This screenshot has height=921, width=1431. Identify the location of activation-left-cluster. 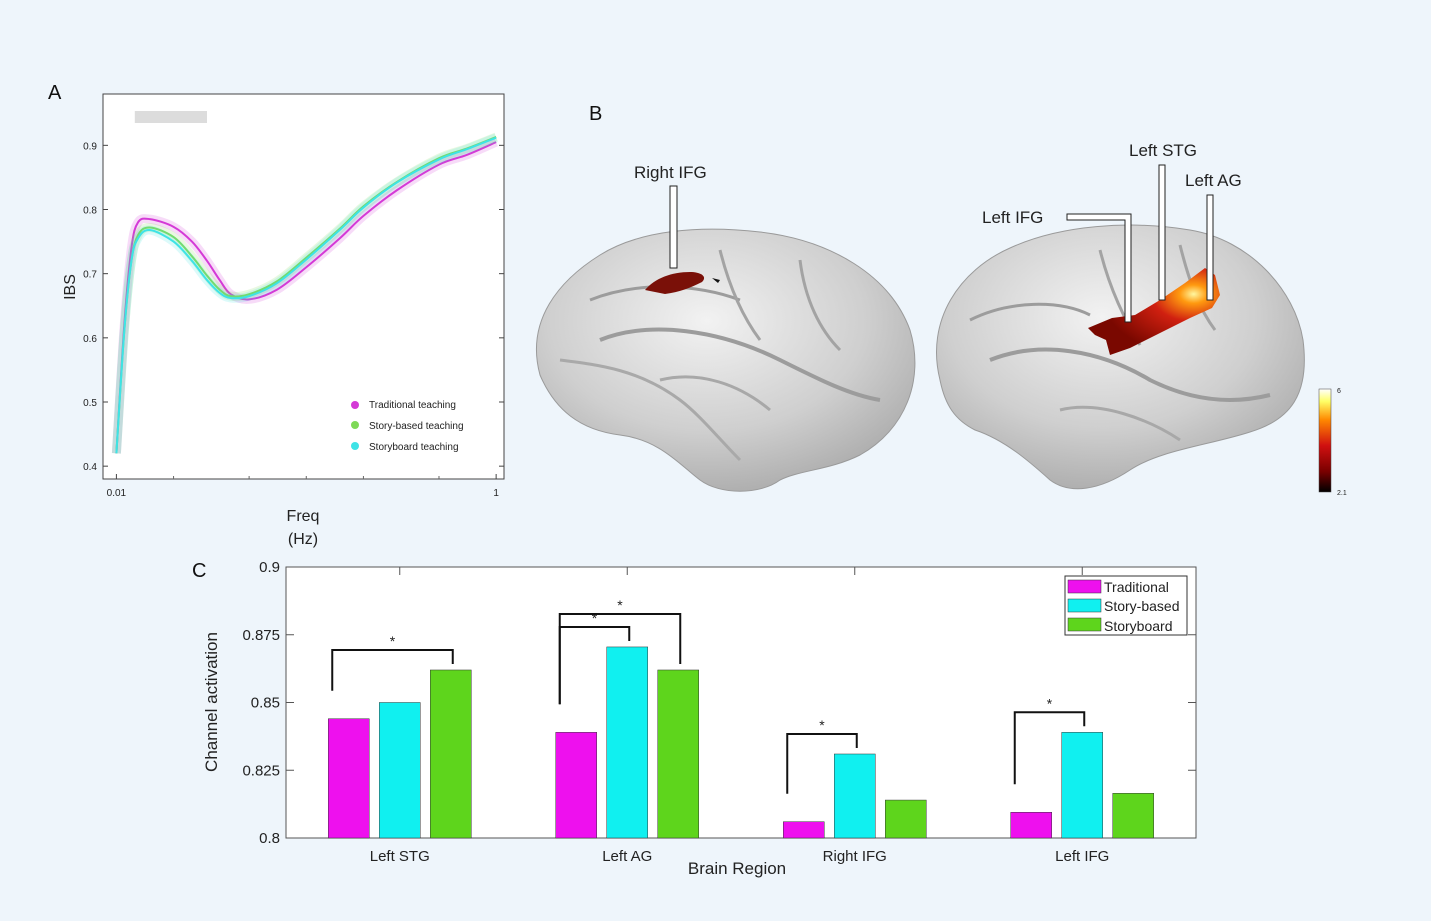
(1154, 311).